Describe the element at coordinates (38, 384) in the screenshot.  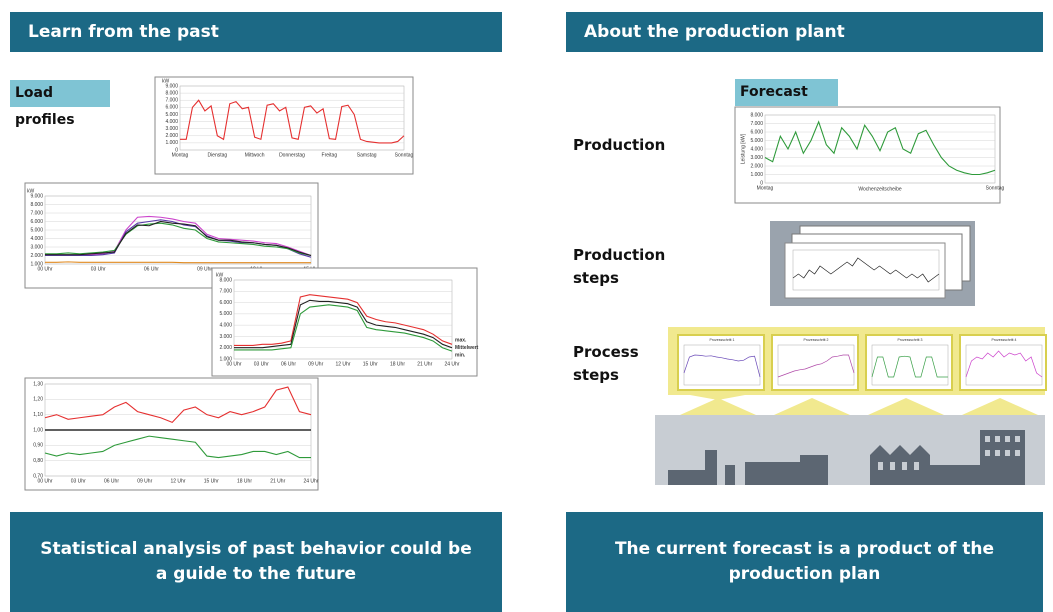
I see `y-tick-label: 1,30` at that location.